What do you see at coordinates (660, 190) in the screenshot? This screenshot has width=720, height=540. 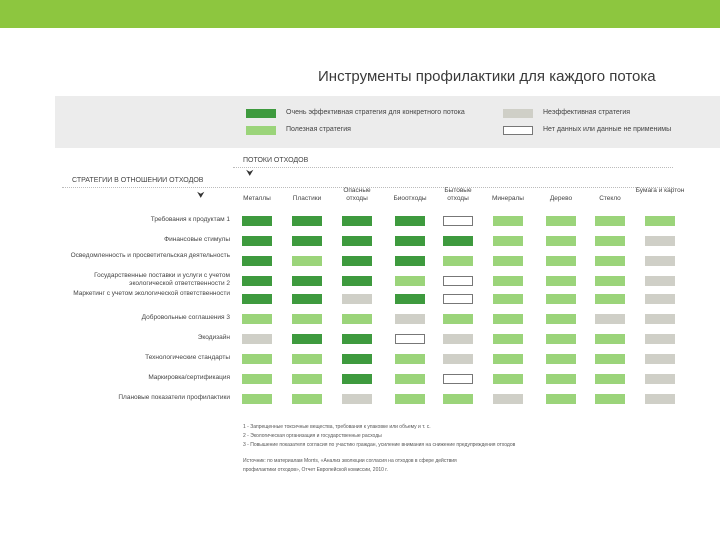 I see `column-header: Бумага и картон` at bounding box center [660, 190].